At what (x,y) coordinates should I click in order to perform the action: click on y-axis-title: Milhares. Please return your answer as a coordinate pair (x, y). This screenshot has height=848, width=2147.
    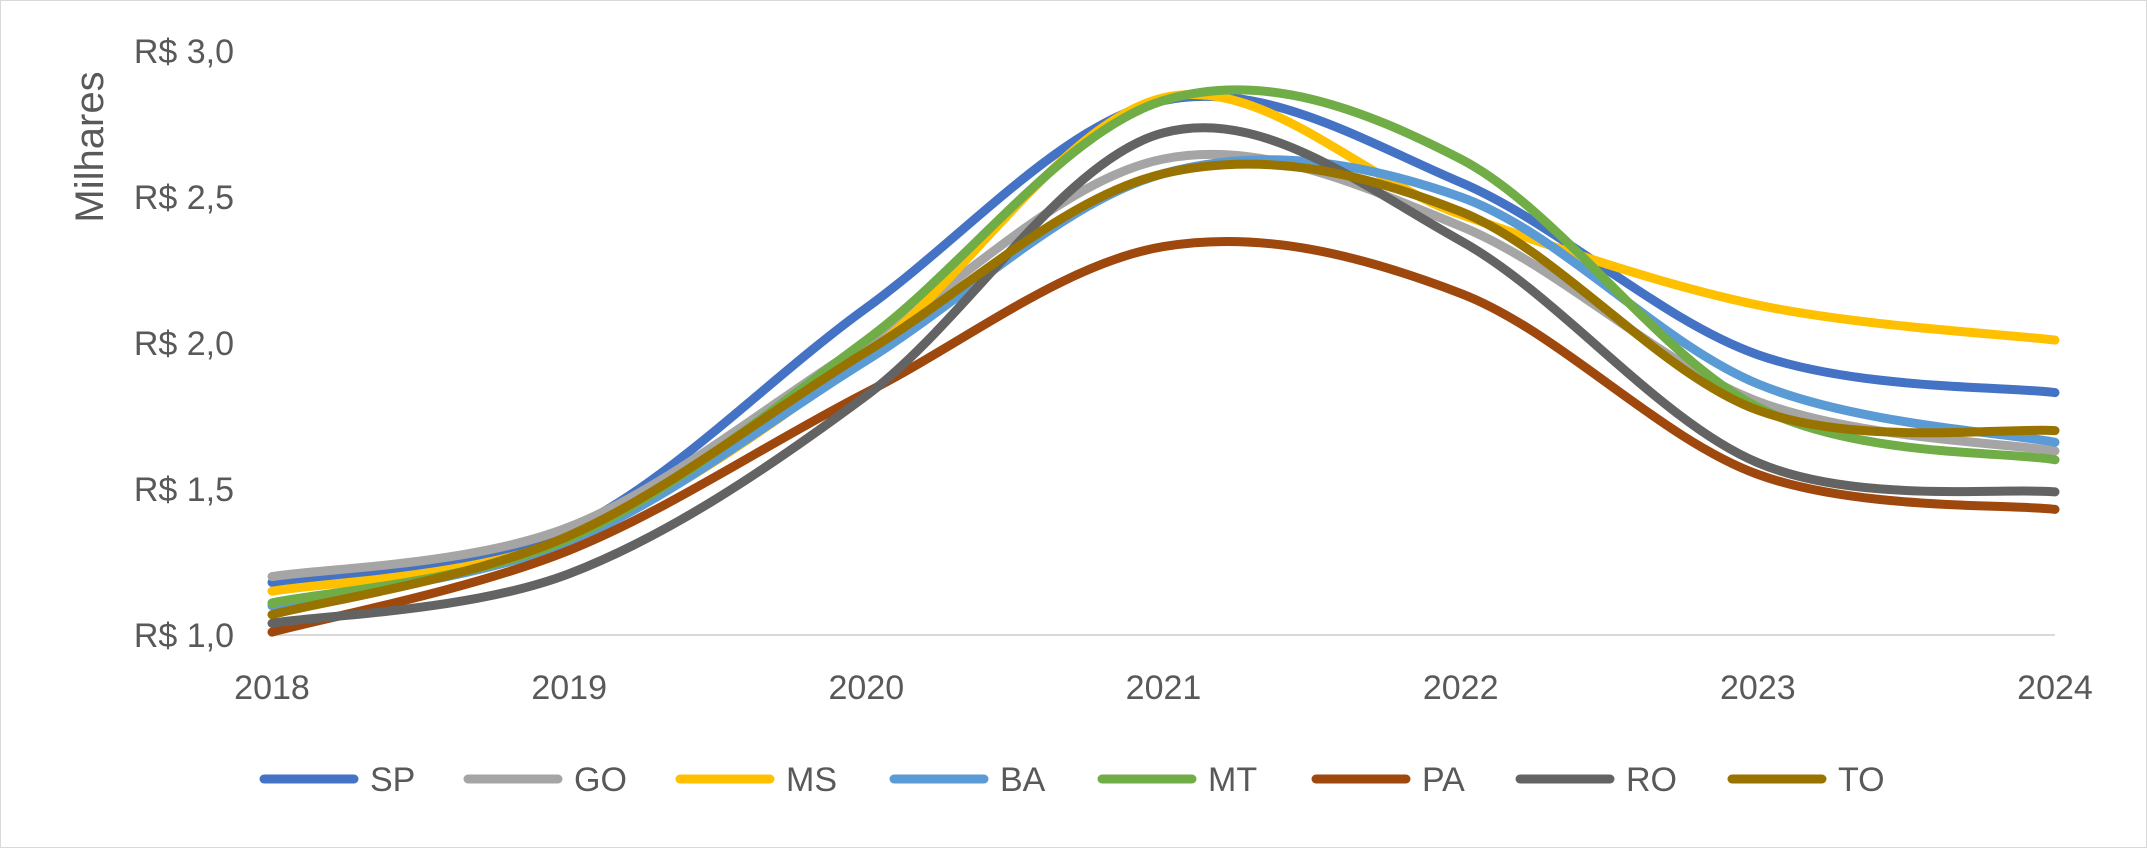
    Looking at the image, I should click on (90, 146).